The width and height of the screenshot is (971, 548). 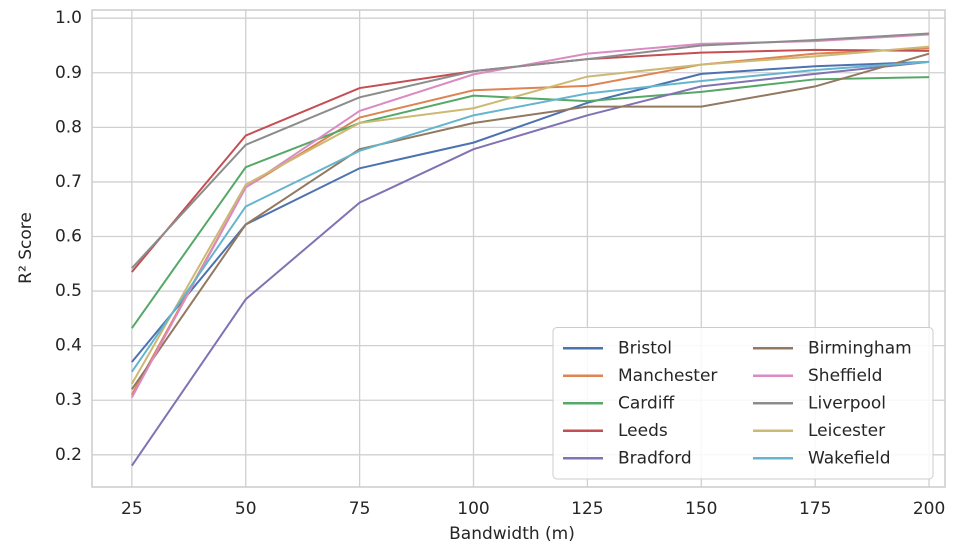 I want to click on legend-label: Liverpool, so click(x=847, y=403).